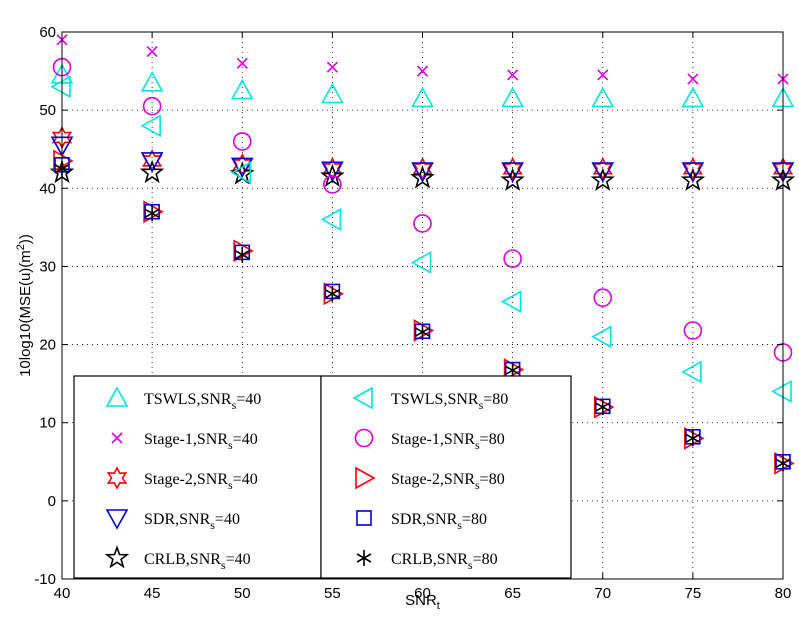 The height and width of the screenshot is (637, 799). I want to click on x-tick-label: 65, so click(512, 593).